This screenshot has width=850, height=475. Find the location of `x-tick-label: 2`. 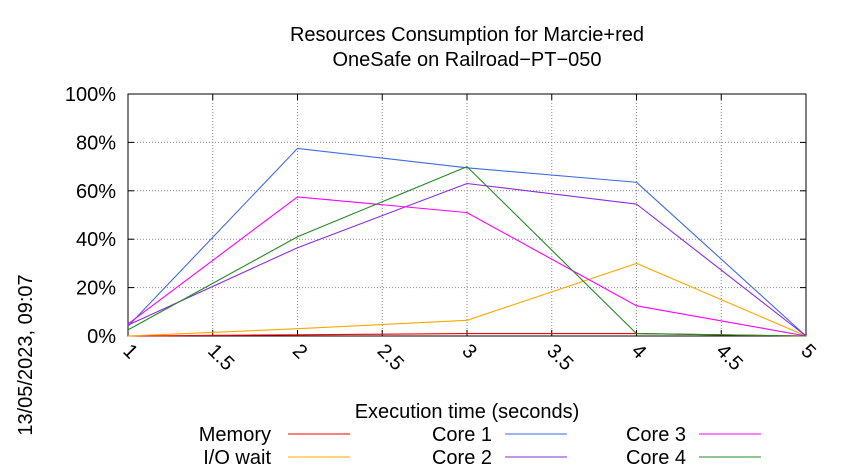

x-tick-label: 2 is located at coordinates (299, 351).